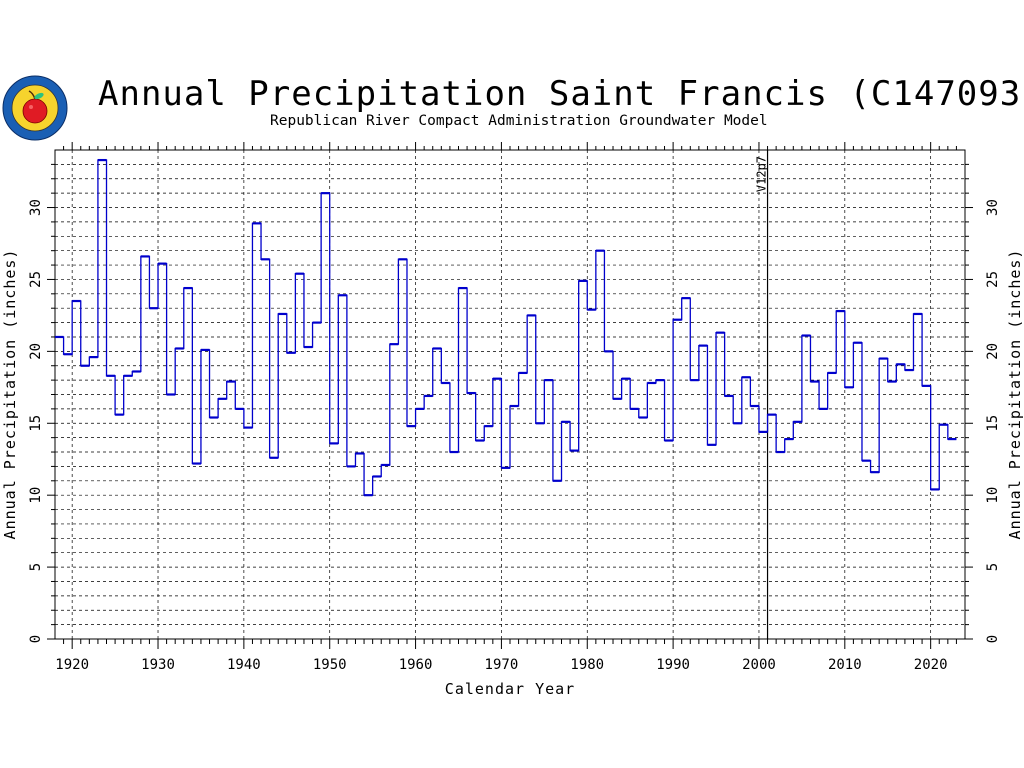 This screenshot has width=1024, height=768. I want to click on y-tick-label-right: 30, so click(993, 207).